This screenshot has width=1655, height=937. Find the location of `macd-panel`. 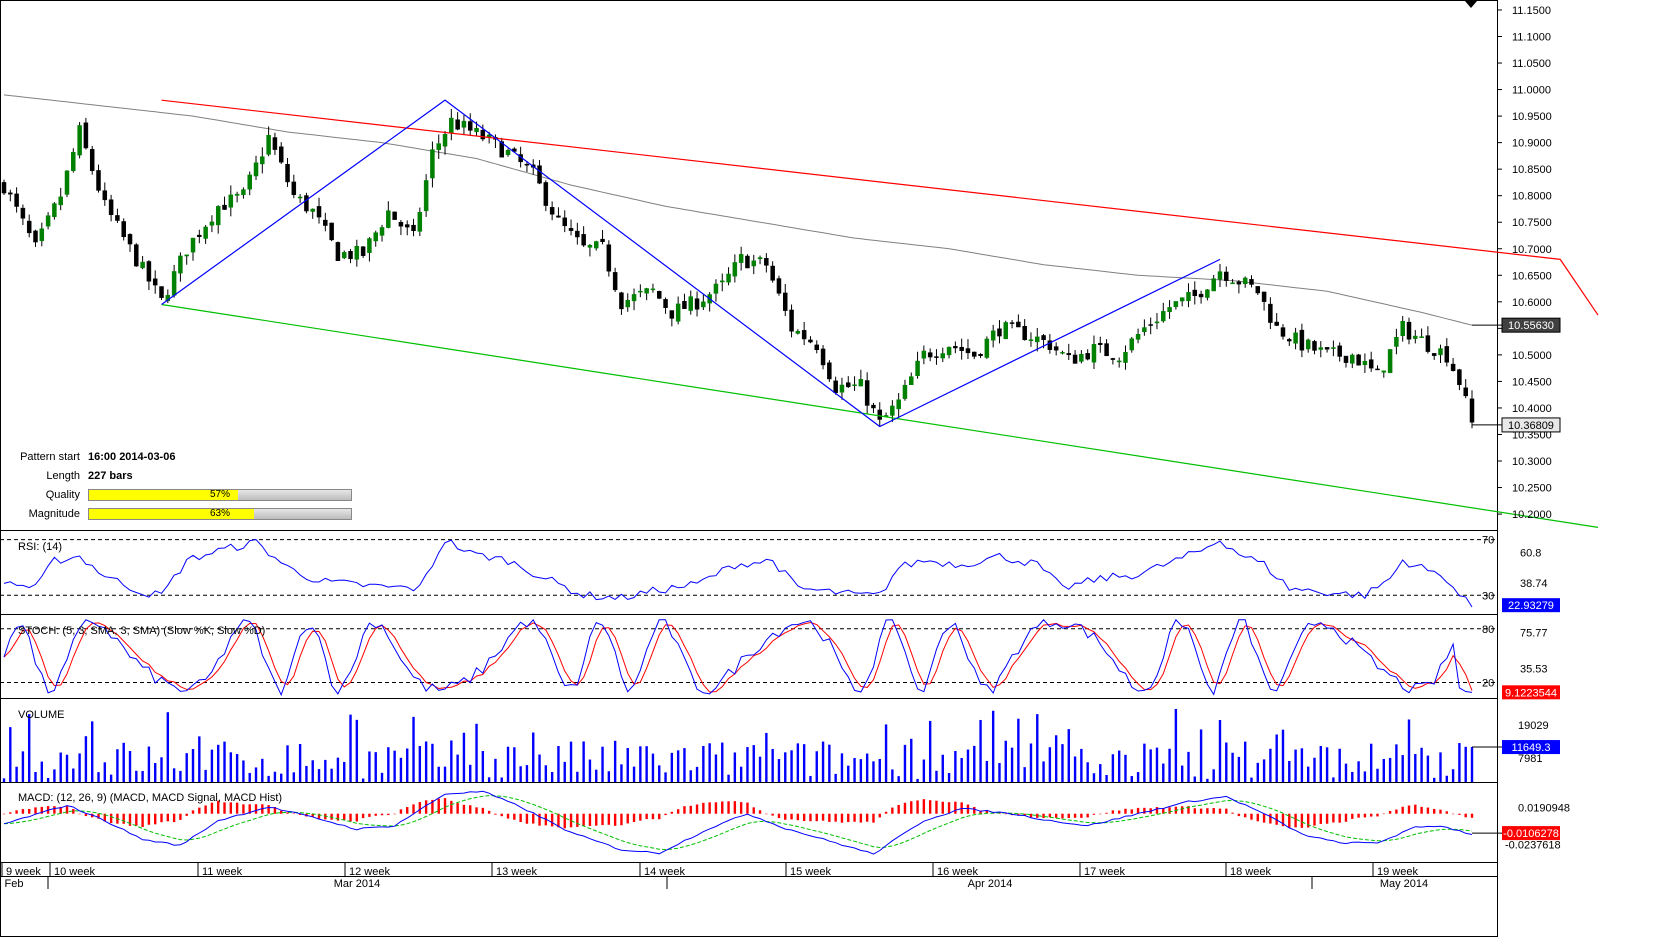

macd-panel is located at coordinates (749, 822).